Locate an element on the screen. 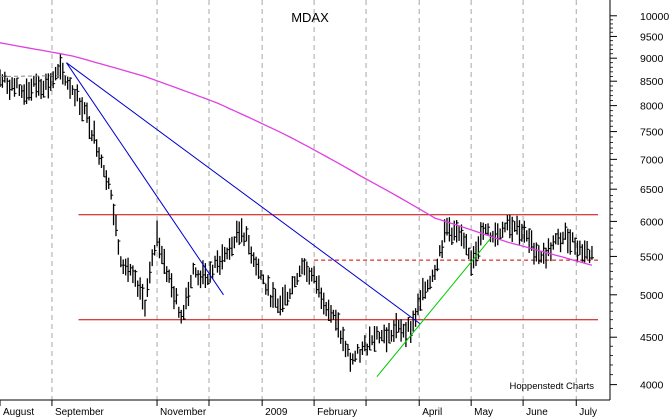 Image resolution: width=669 pixels, height=420 pixels. x-tick-label: July is located at coordinates (588, 412).